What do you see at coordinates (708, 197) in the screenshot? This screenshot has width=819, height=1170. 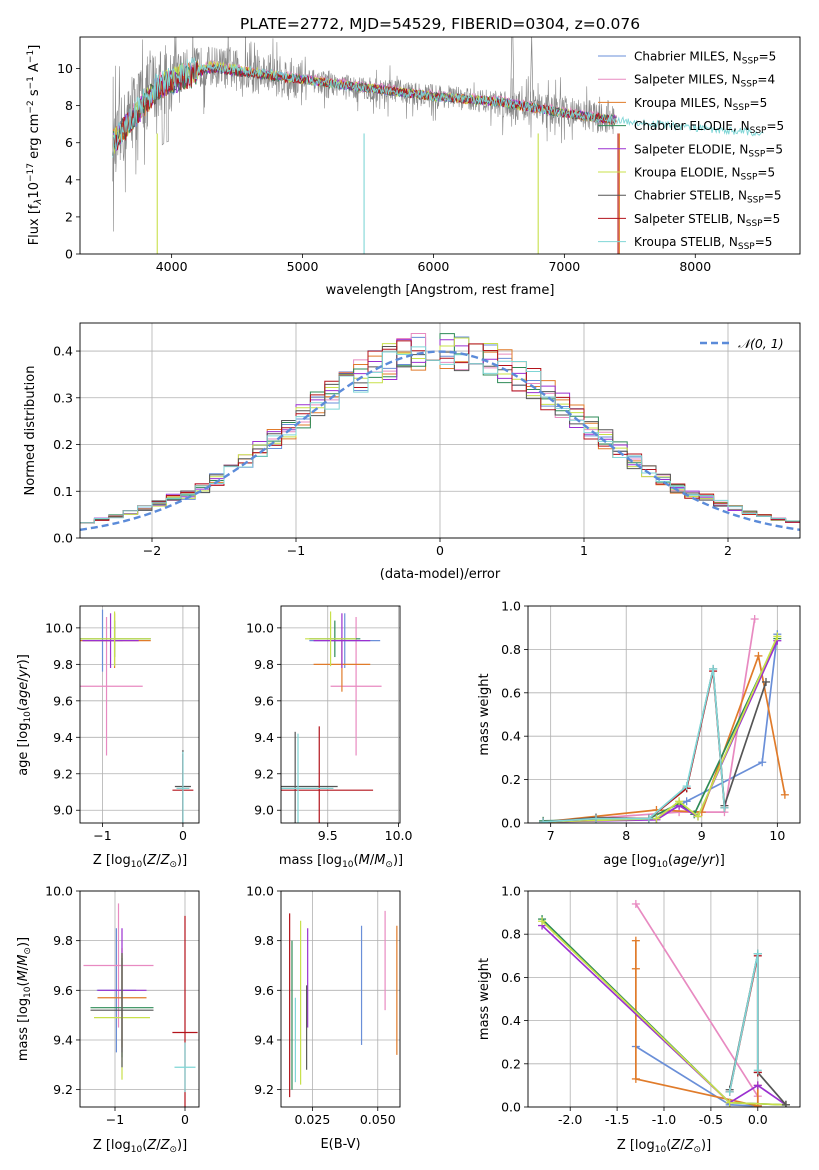 I see `legend-label: Chabrier STELIB, NSSP=5` at bounding box center [708, 197].